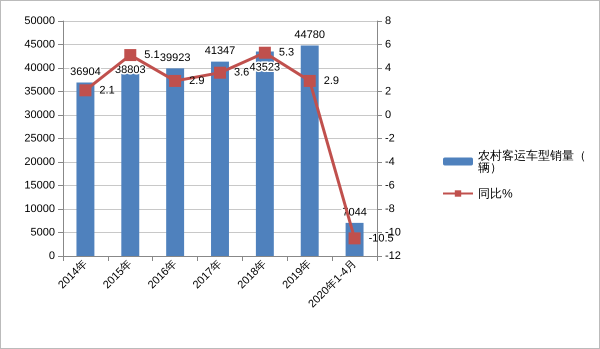 The image size is (600, 349). What do you see at coordinates (39, 186) in the screenshot?
I see `y-tick-label: 15000` at bounding box center [39, 186].